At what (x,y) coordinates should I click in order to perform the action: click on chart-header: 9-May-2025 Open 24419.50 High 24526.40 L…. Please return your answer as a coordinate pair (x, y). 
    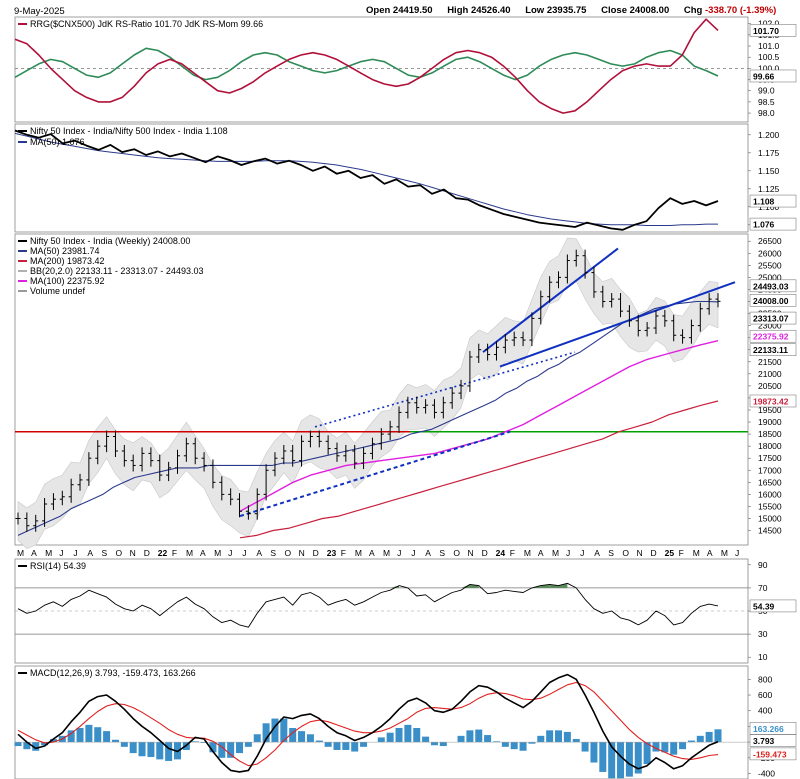
    Looking at the image, I should click on (400, 9).